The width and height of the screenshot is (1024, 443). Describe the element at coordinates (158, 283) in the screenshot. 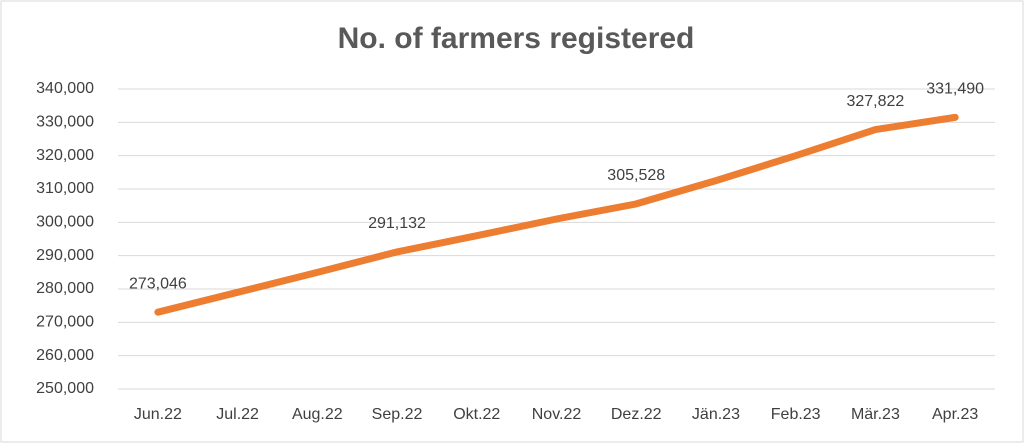

I see `data-label: 273,046` at that location.